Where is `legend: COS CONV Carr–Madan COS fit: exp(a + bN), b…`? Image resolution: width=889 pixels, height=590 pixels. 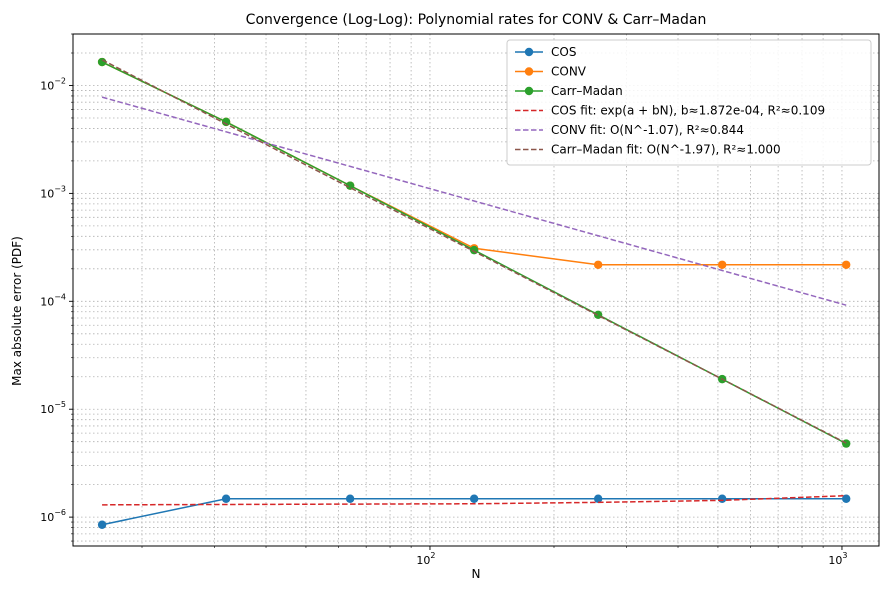
legend: COS CONV Carr–Madan COS fit: exp(a + bN), b… is located at coordinates (689, 102).